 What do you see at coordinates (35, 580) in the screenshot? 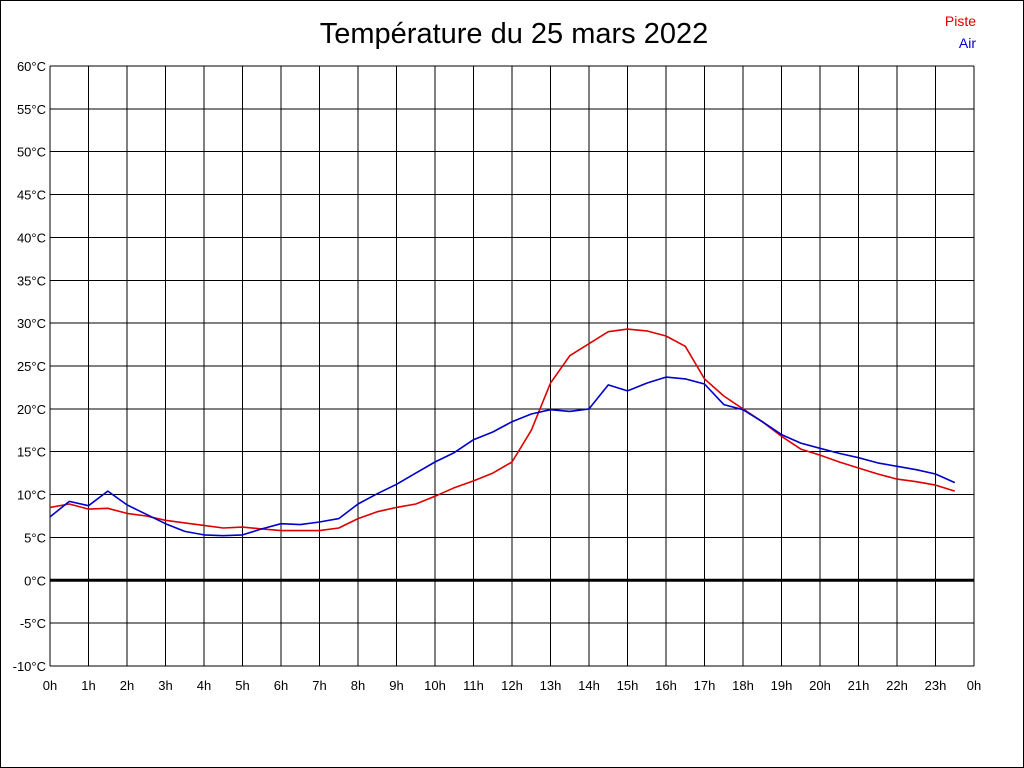
I see `y-tick-label: 0°C` at bounding box center [35, 580].